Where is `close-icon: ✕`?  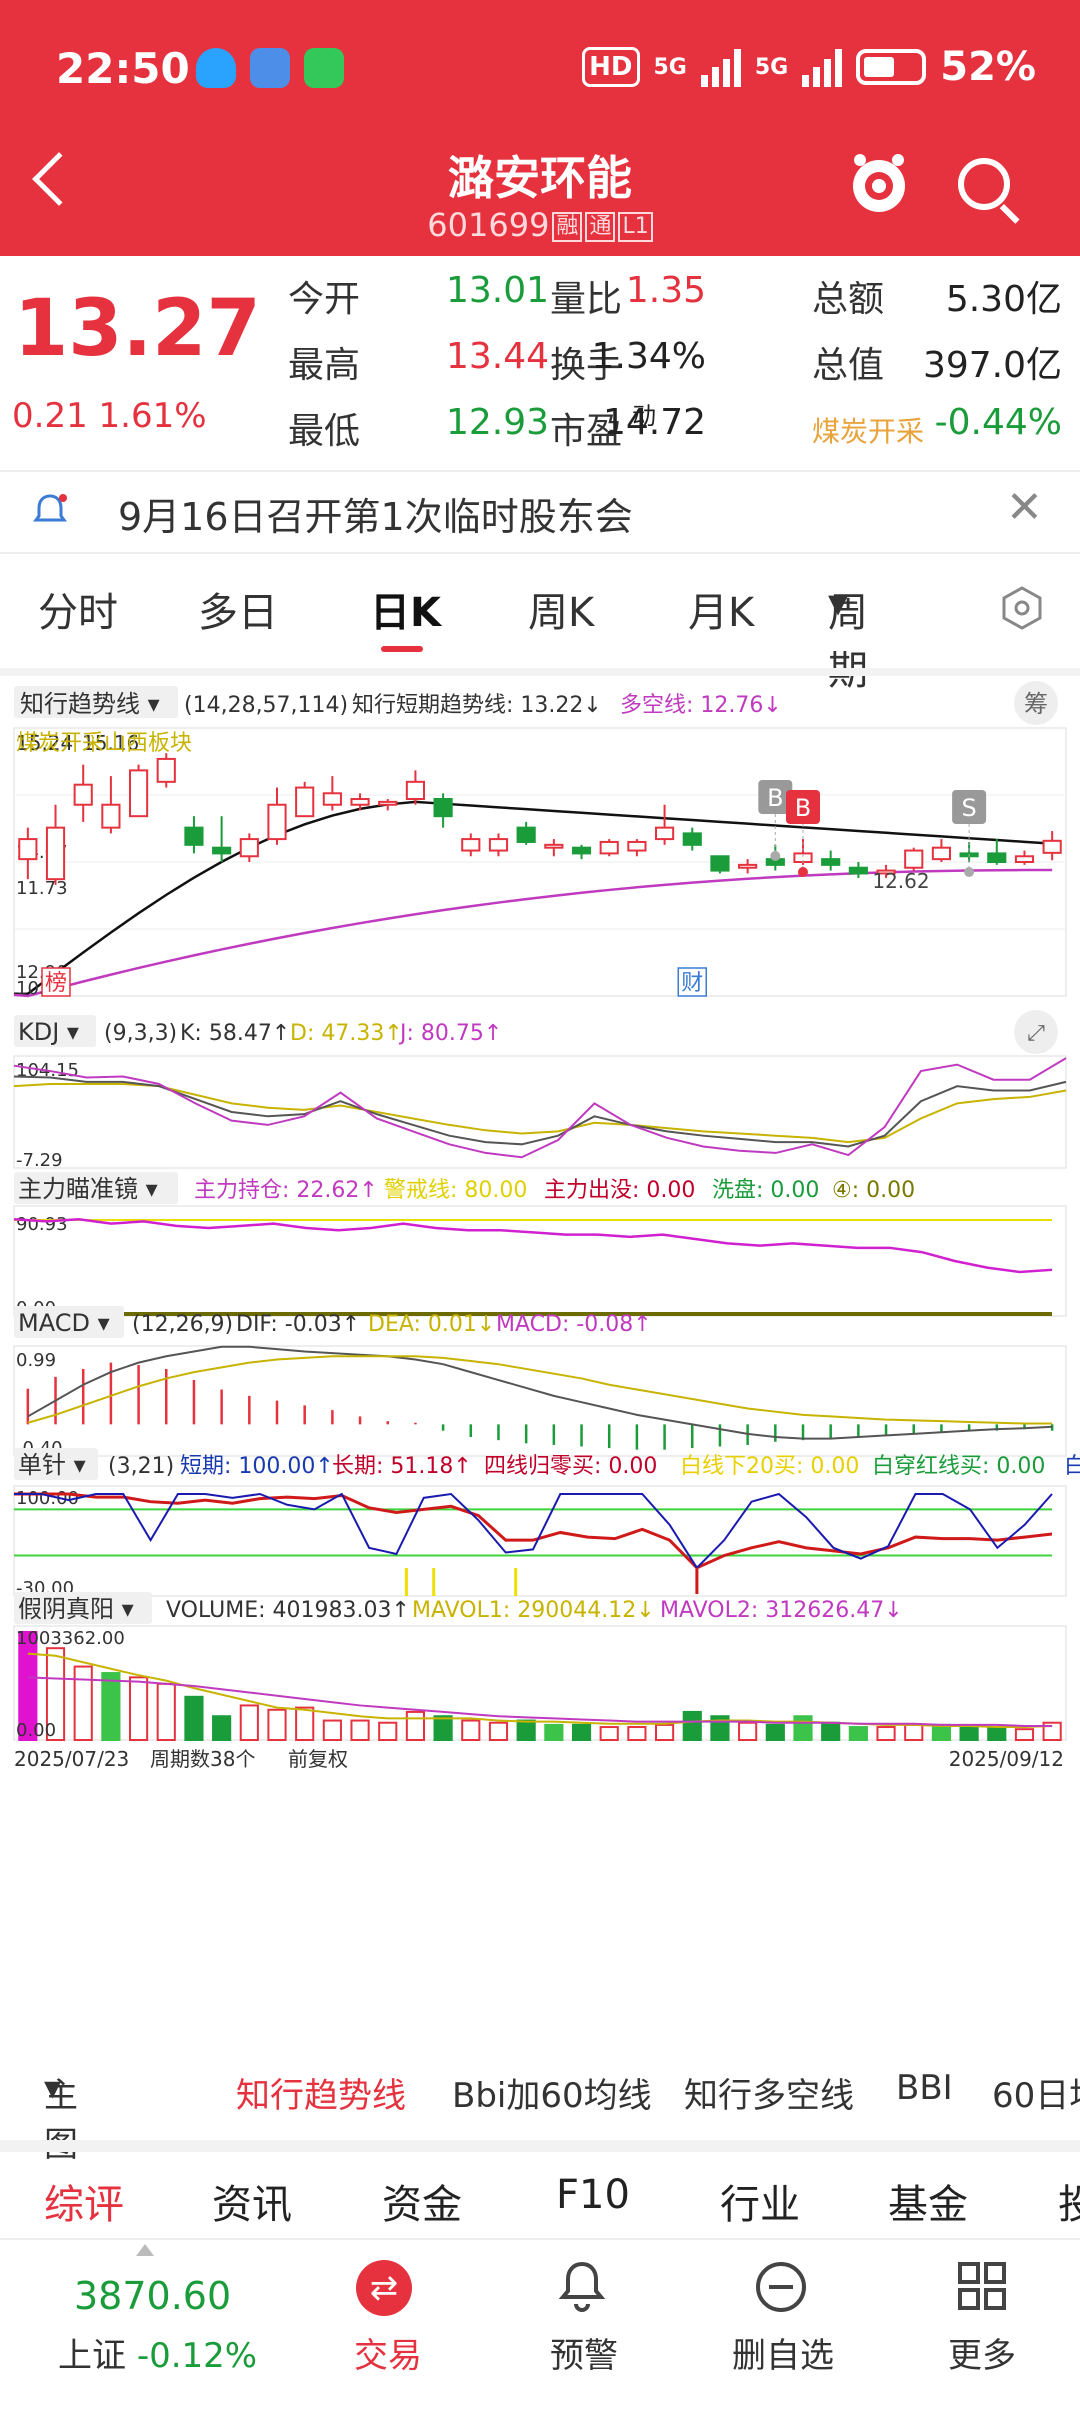
close-icon: ✕ is located at coordinates (1024, 507).